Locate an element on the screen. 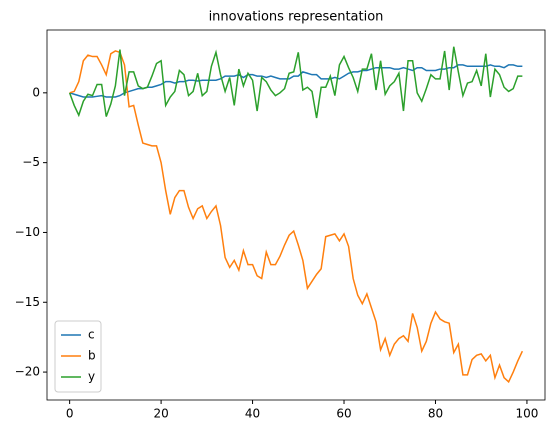 Image resolution: width=555 pixels, height=433 pixels. y-tick-label: −5 is located at coordinates (31, 162).